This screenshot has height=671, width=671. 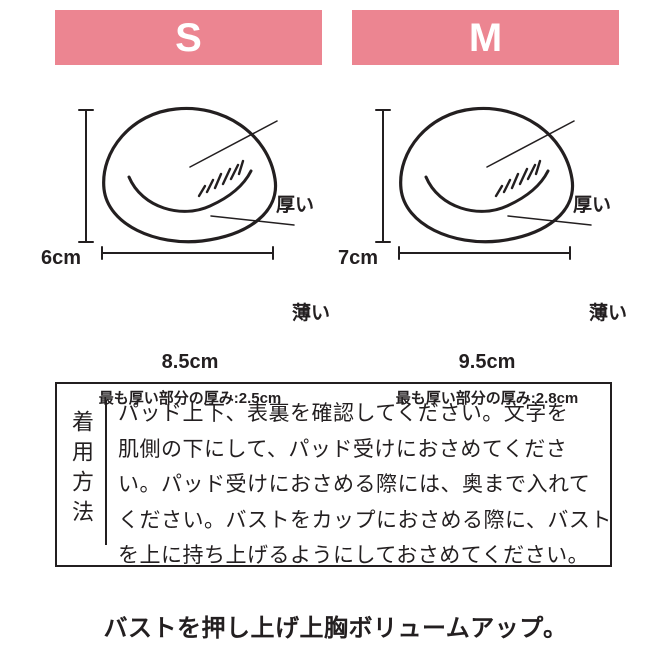 What do you see at coordinates (485, 37) in the screenshot?
I see `size-badge-m: M` at bounding box center [485, 37].